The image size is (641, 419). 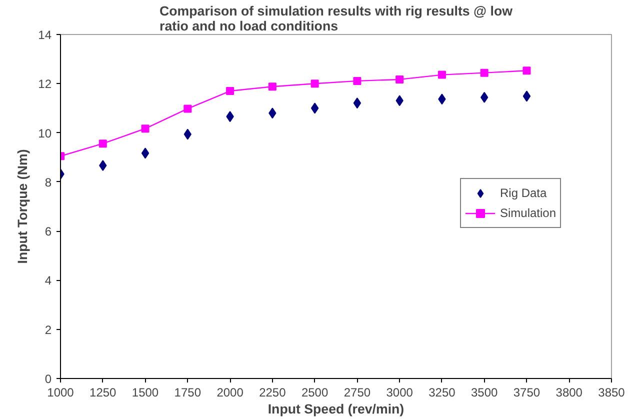 What do you see at coordinates (612, 393) in the screenshot?
I see `x-tick-label: 3850` at bounding box center [612, 393].